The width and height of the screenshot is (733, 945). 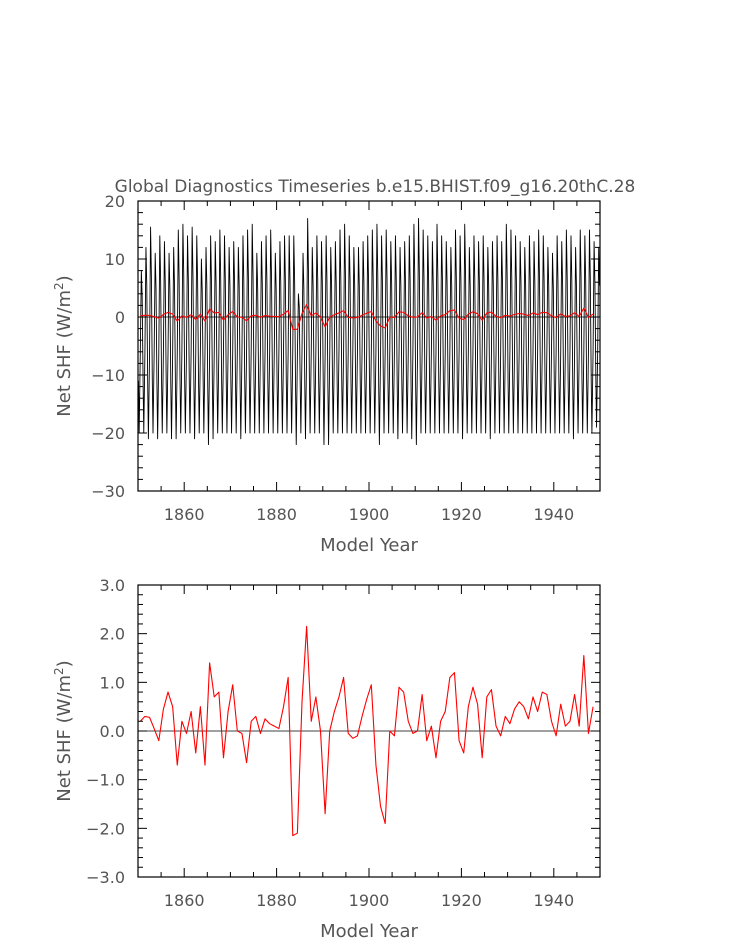 I want to click on y-tick-label: −10, so click(x=108, y=375).